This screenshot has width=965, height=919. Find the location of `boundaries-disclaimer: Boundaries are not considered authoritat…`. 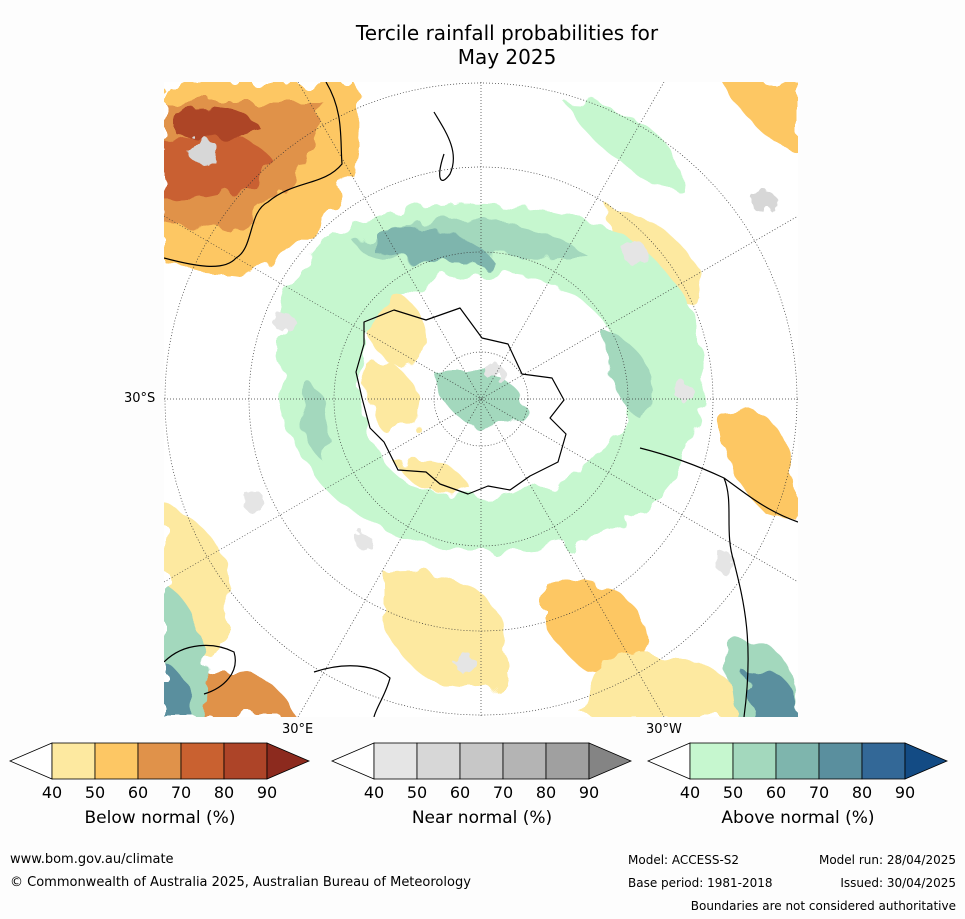

boundaries-disclaimer: Boundaries are not considered authoritat… is located at coordinates (823, 906).